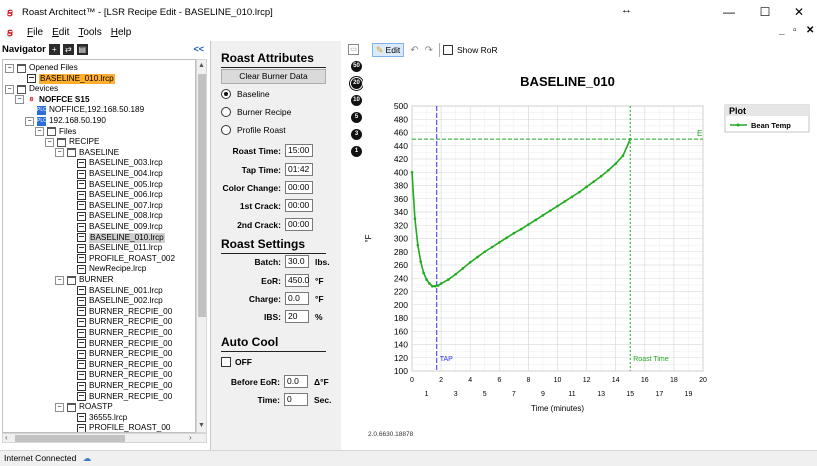 The image size is (817, 466). I want to click on roast-time-input: 15:00, so click(299, 150).